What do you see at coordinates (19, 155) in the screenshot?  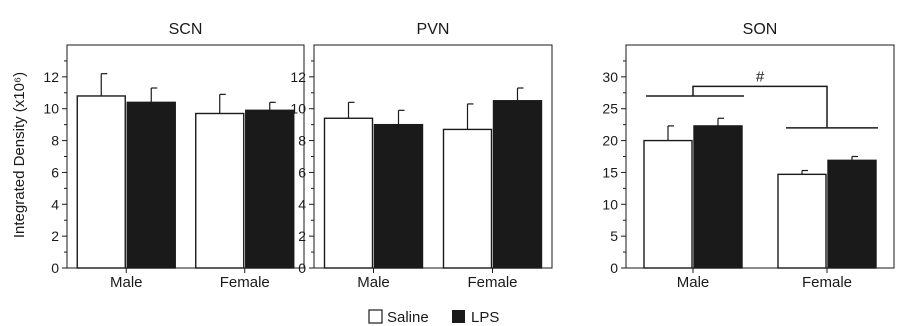 I see `y-axis-label: Integrated Density (x10⁶)` at bounding box center [19, 155].